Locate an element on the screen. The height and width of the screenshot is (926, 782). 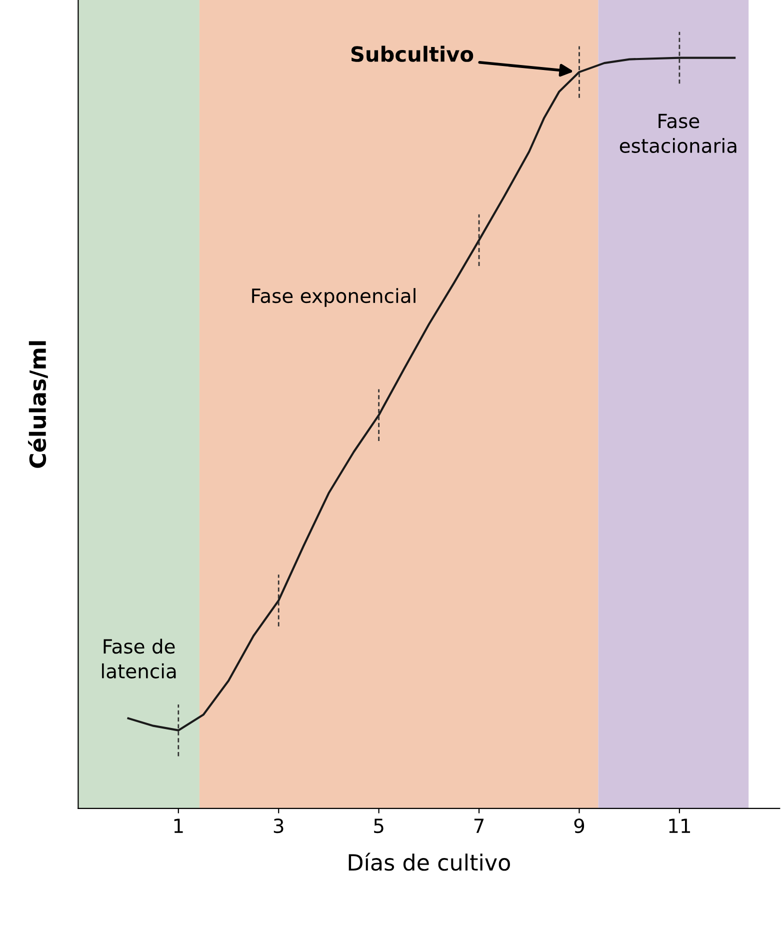
band-label: Fase estacionaria is located at coordinates (678, 134).